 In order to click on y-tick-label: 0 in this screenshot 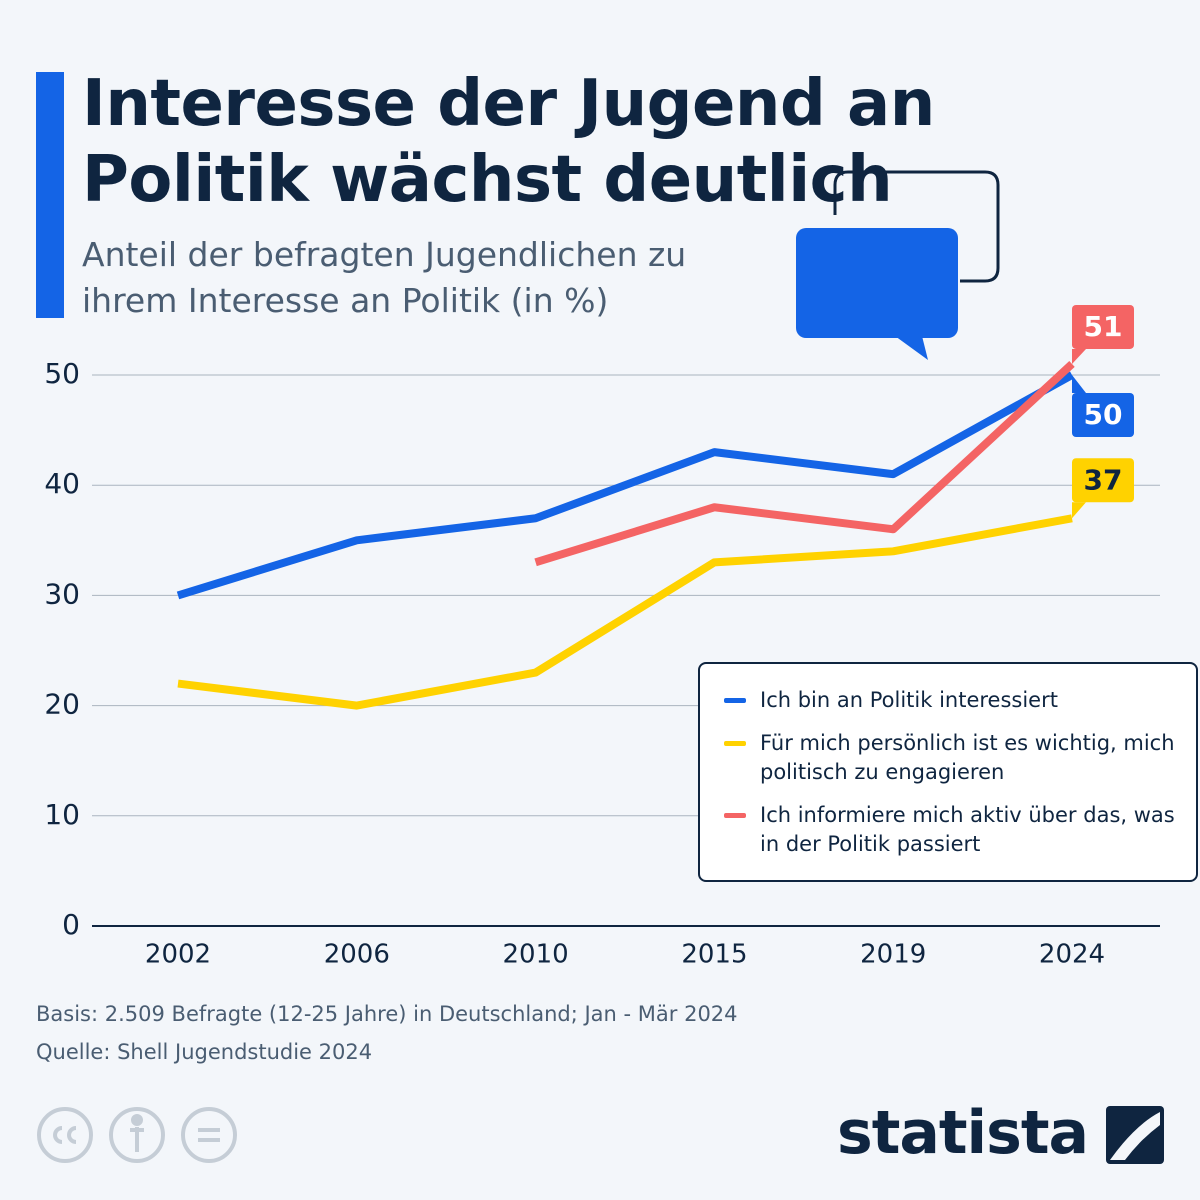, I will do `click(71, 924)`.